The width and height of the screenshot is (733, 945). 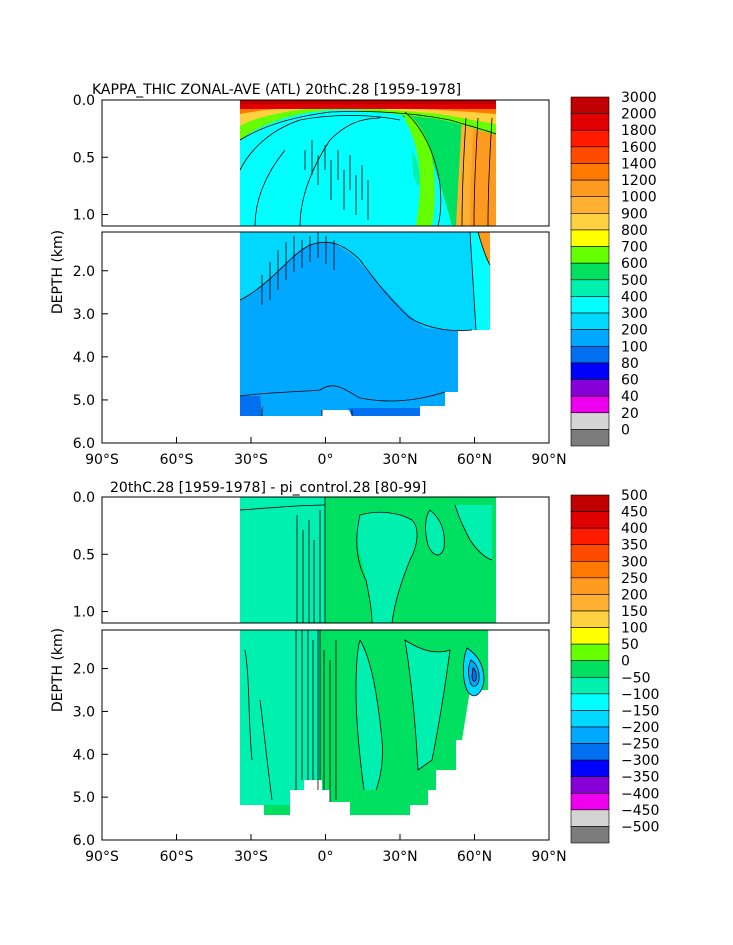 What do you see at coordinates (634, 214) in the screenshot?
I see `colorbar-label: 900` at bounding box center [634, 214].